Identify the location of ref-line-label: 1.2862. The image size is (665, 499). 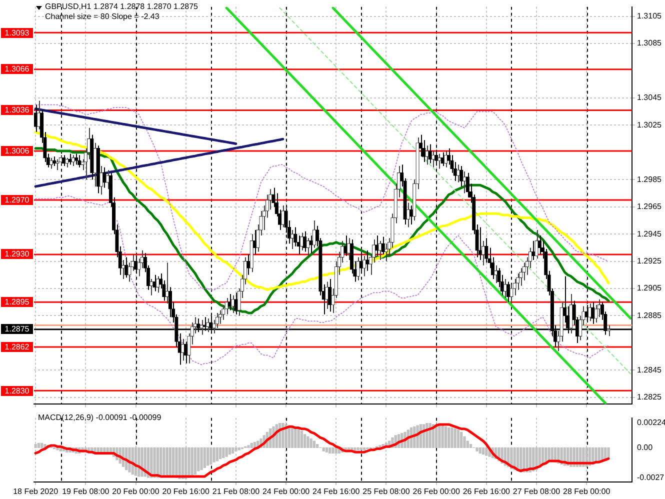
(17, 347).